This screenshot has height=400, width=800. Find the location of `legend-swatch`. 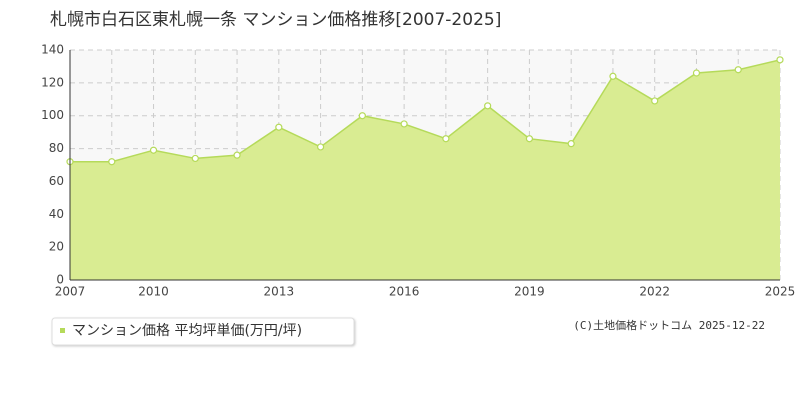

legend-swatch is located at coordinates (62, 330).